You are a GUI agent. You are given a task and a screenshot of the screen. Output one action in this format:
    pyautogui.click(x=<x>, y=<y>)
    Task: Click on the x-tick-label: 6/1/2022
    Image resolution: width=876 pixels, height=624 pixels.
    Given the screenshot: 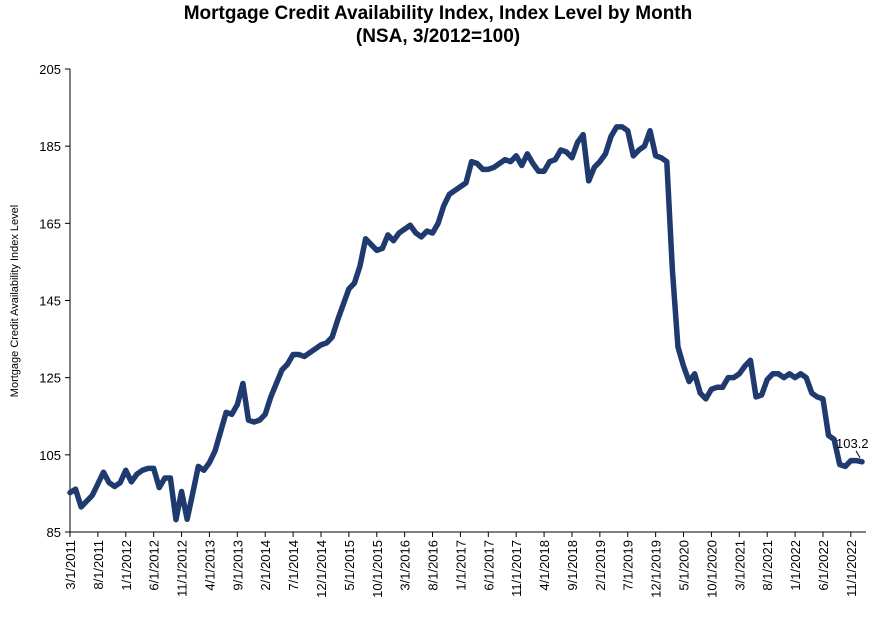 What is the action you would take?
    pyautogui.click(x=823, y=565)
    